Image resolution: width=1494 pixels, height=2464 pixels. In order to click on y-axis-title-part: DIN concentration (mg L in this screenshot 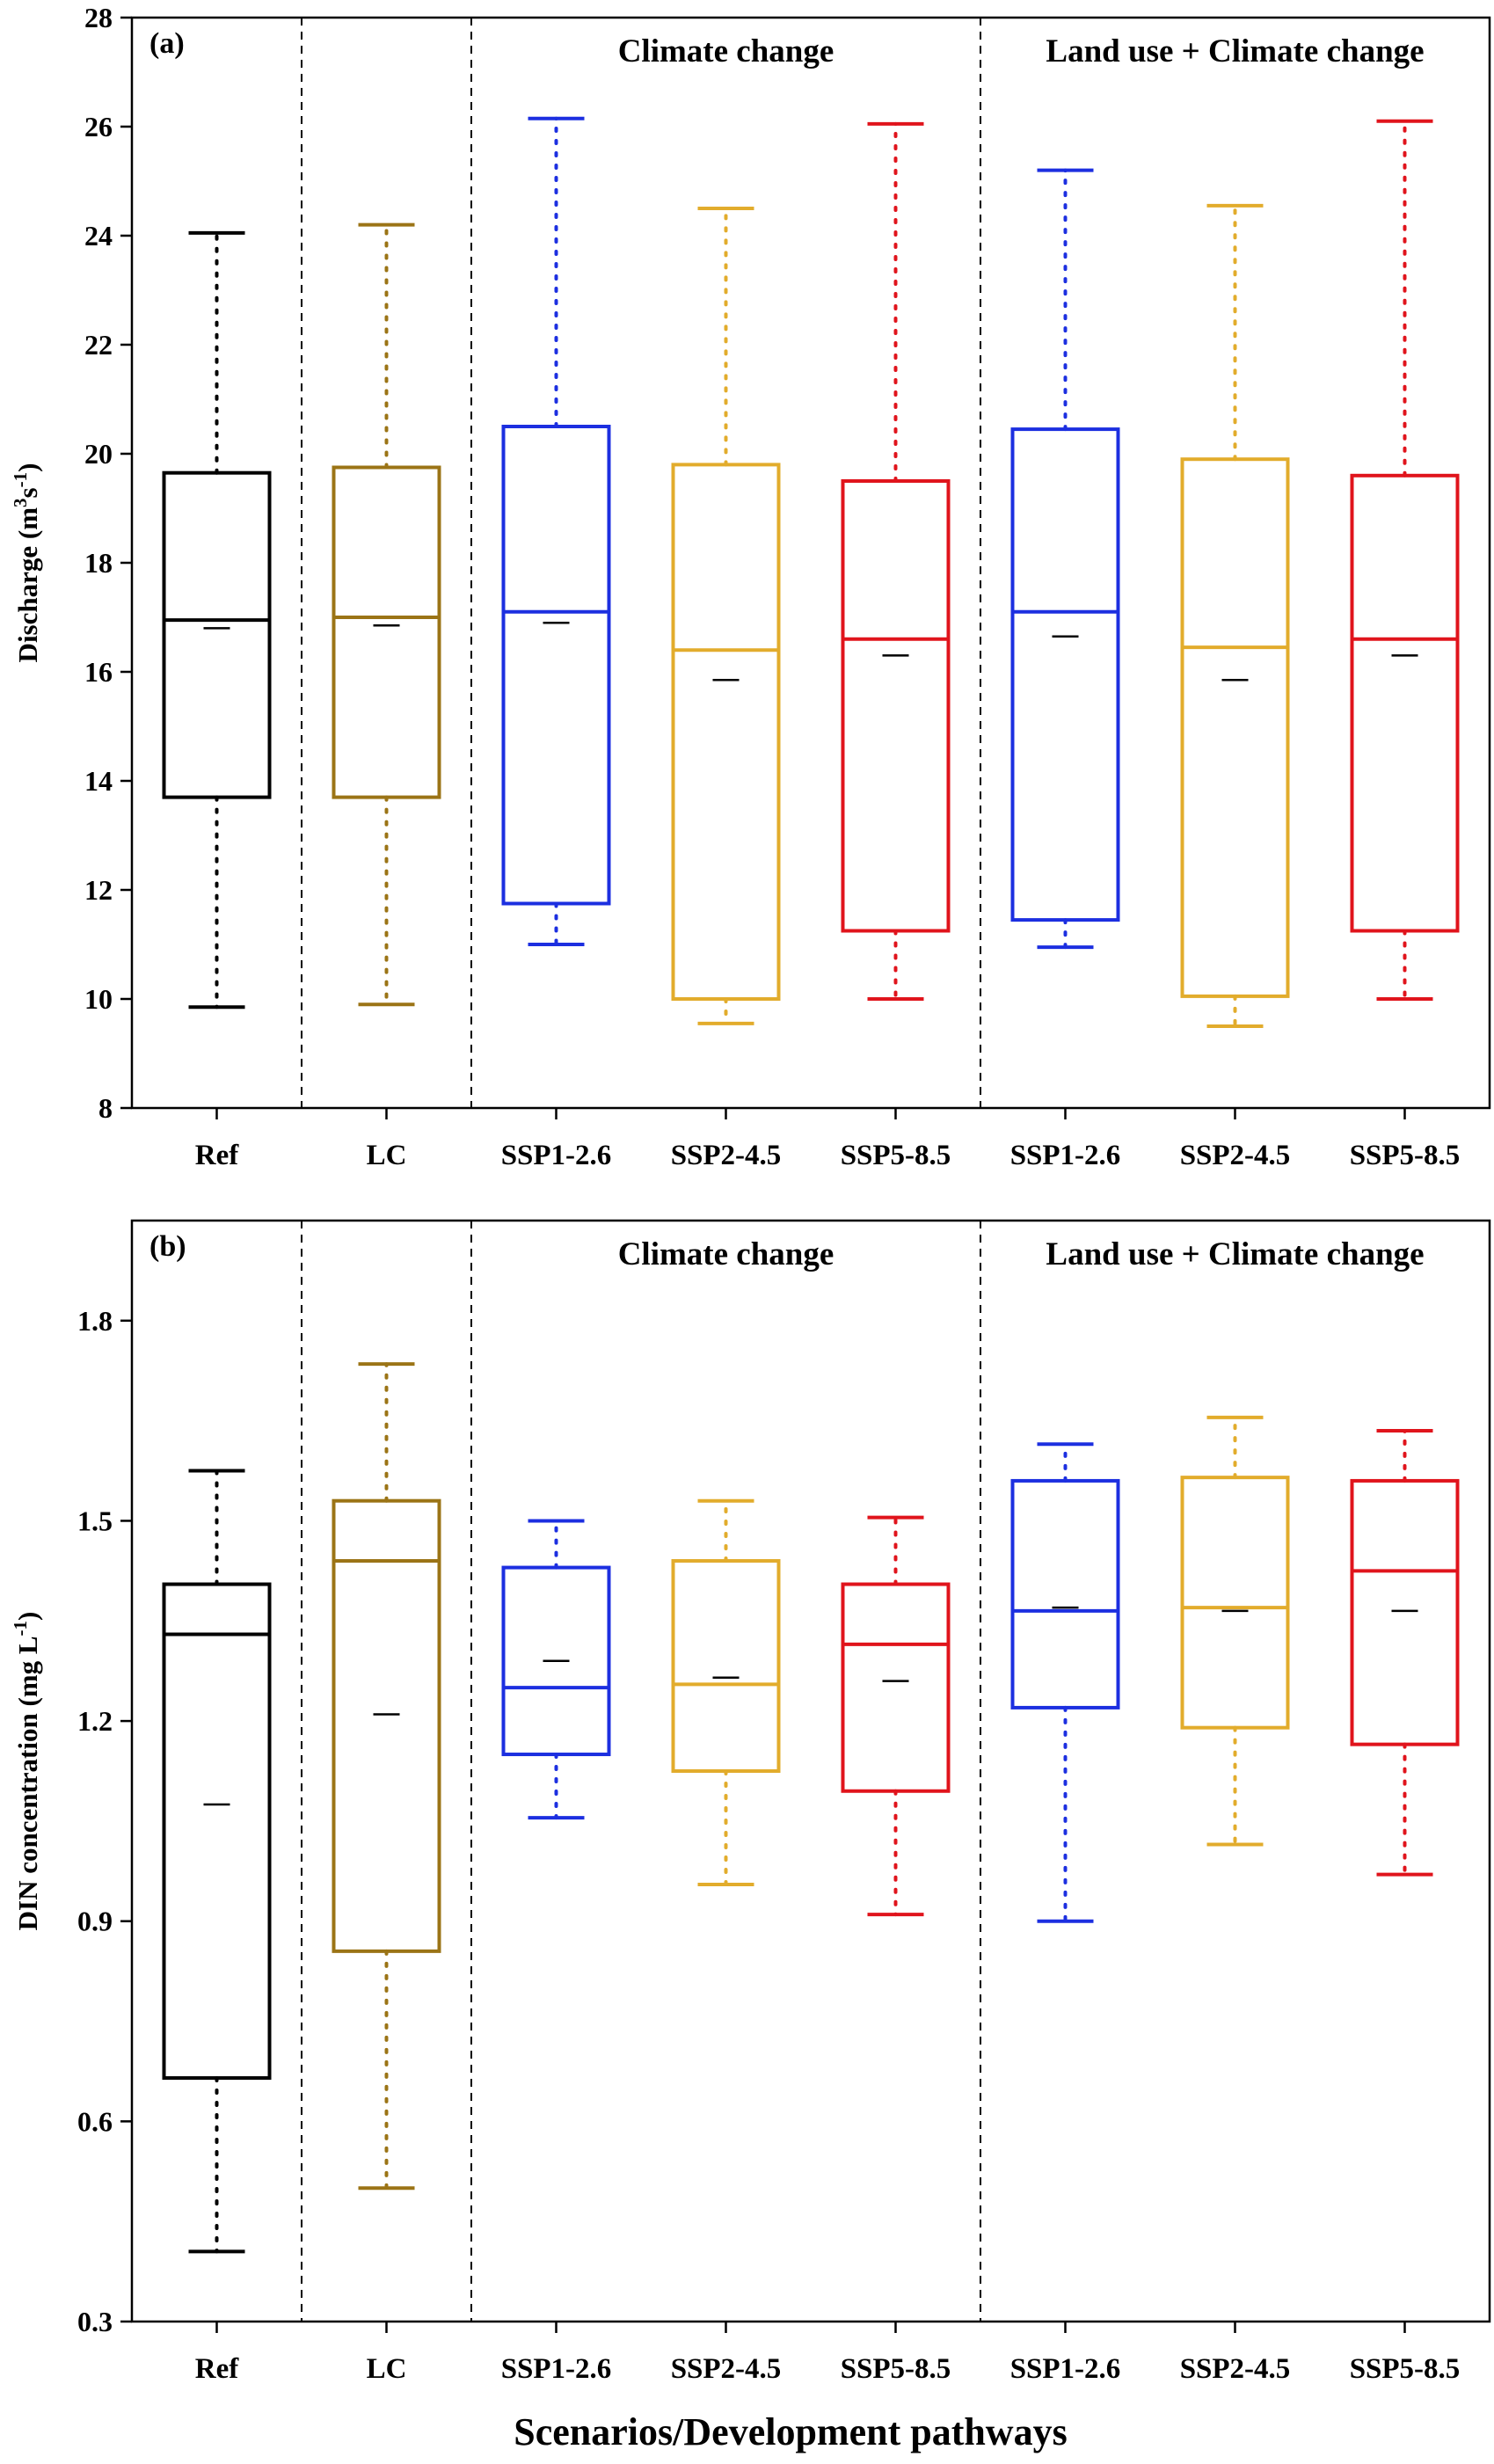, I will do `click(27, 1783)`.